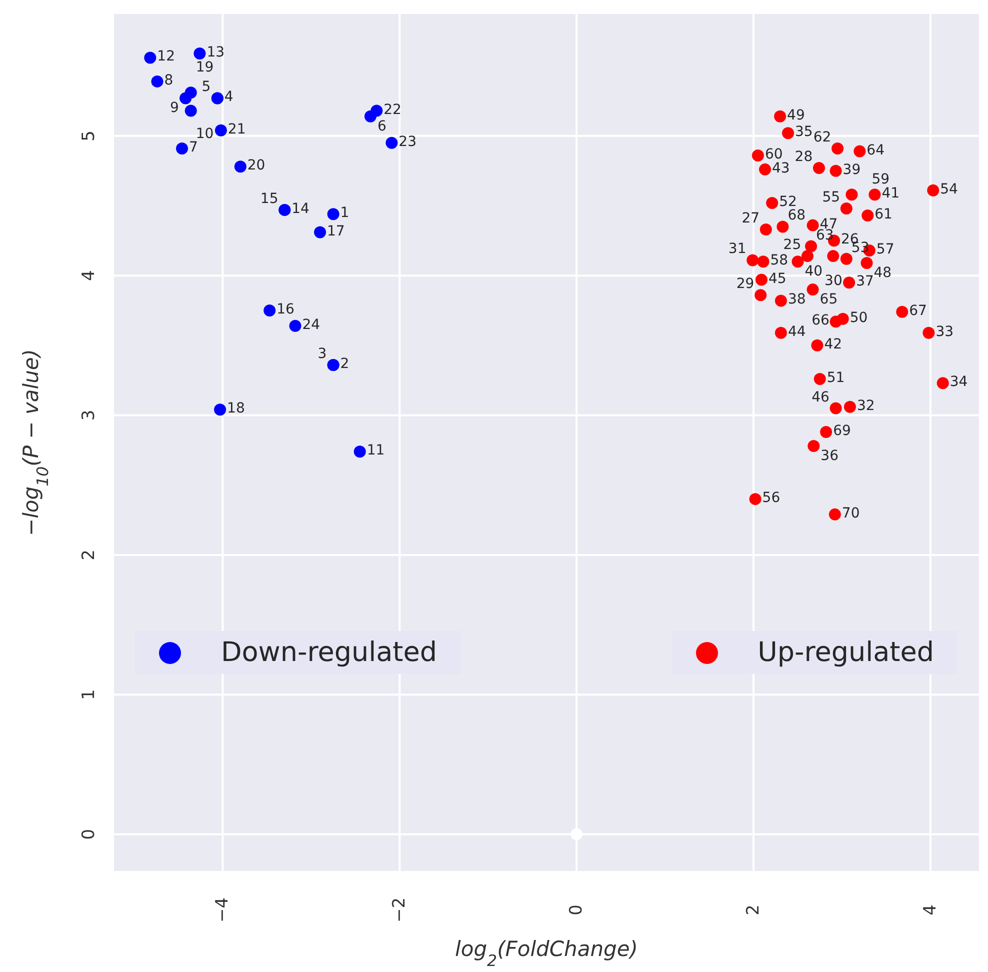  I want to click on annotation: 52, so click(788, 202).